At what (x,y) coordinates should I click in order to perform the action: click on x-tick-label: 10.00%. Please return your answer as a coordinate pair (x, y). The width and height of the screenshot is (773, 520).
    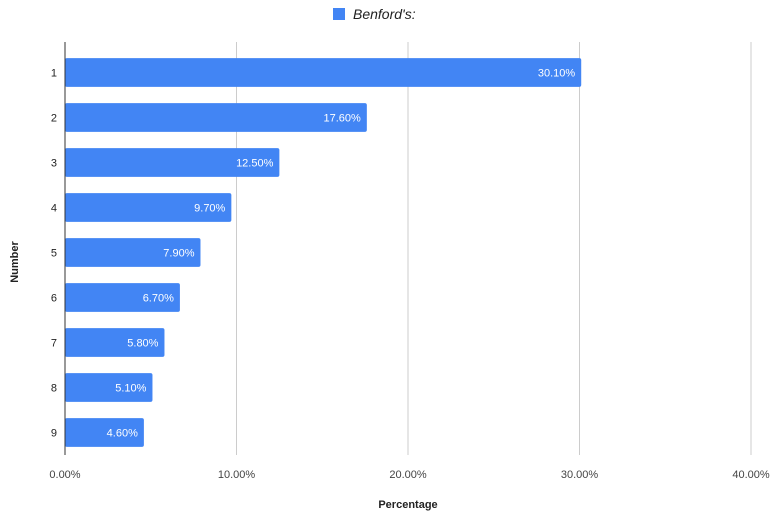
    Looking at the image, I should click on (237, 475).